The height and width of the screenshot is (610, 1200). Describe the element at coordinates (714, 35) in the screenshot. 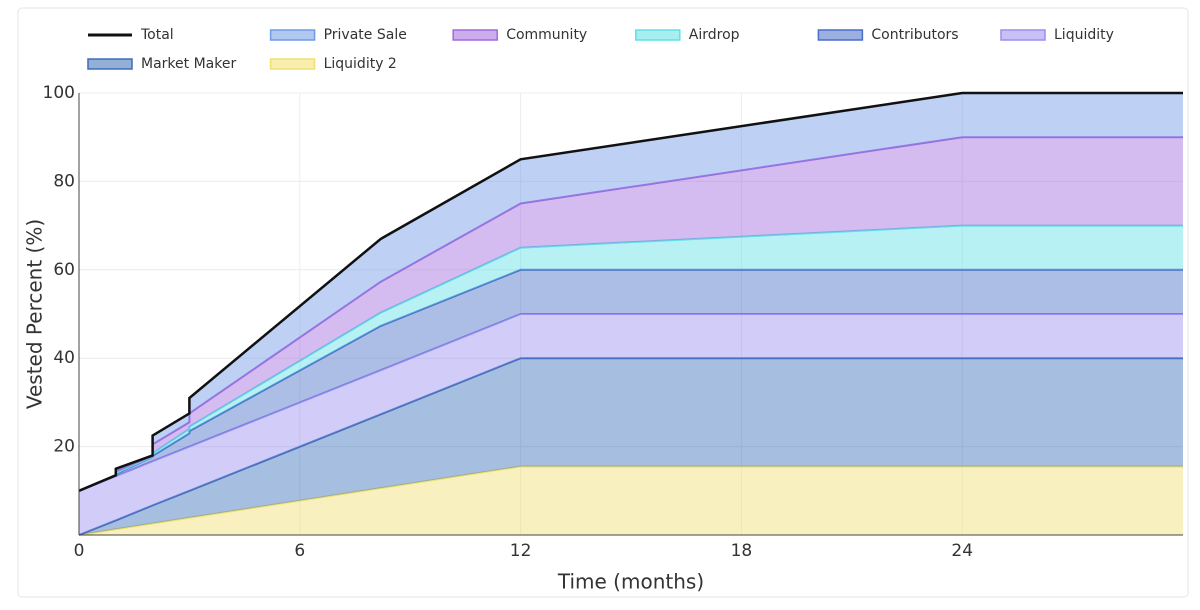

I see `legend-label: Airdrop` at that location.